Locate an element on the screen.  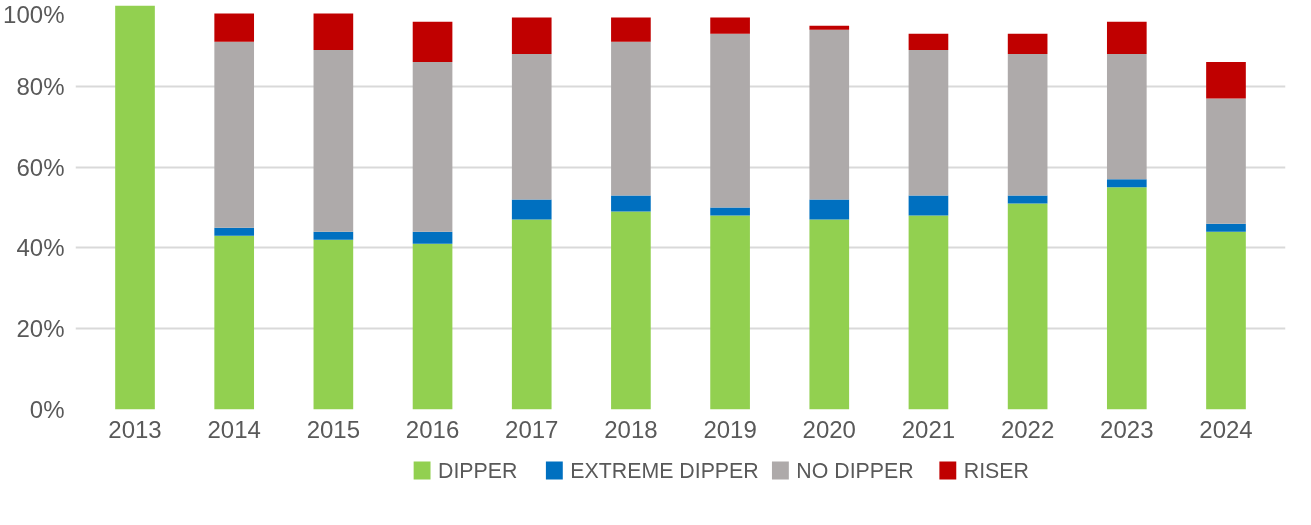
y-tick-label: 0% is located at coordinates (47, 409).